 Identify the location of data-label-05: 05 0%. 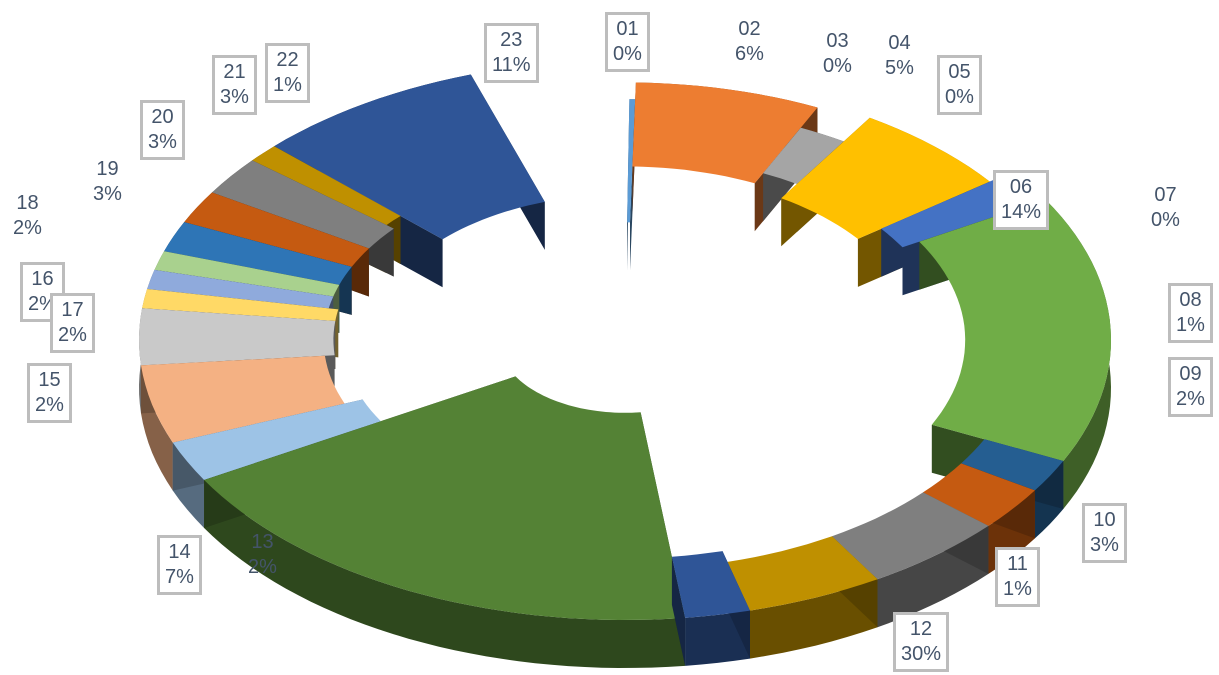
(959, 85).